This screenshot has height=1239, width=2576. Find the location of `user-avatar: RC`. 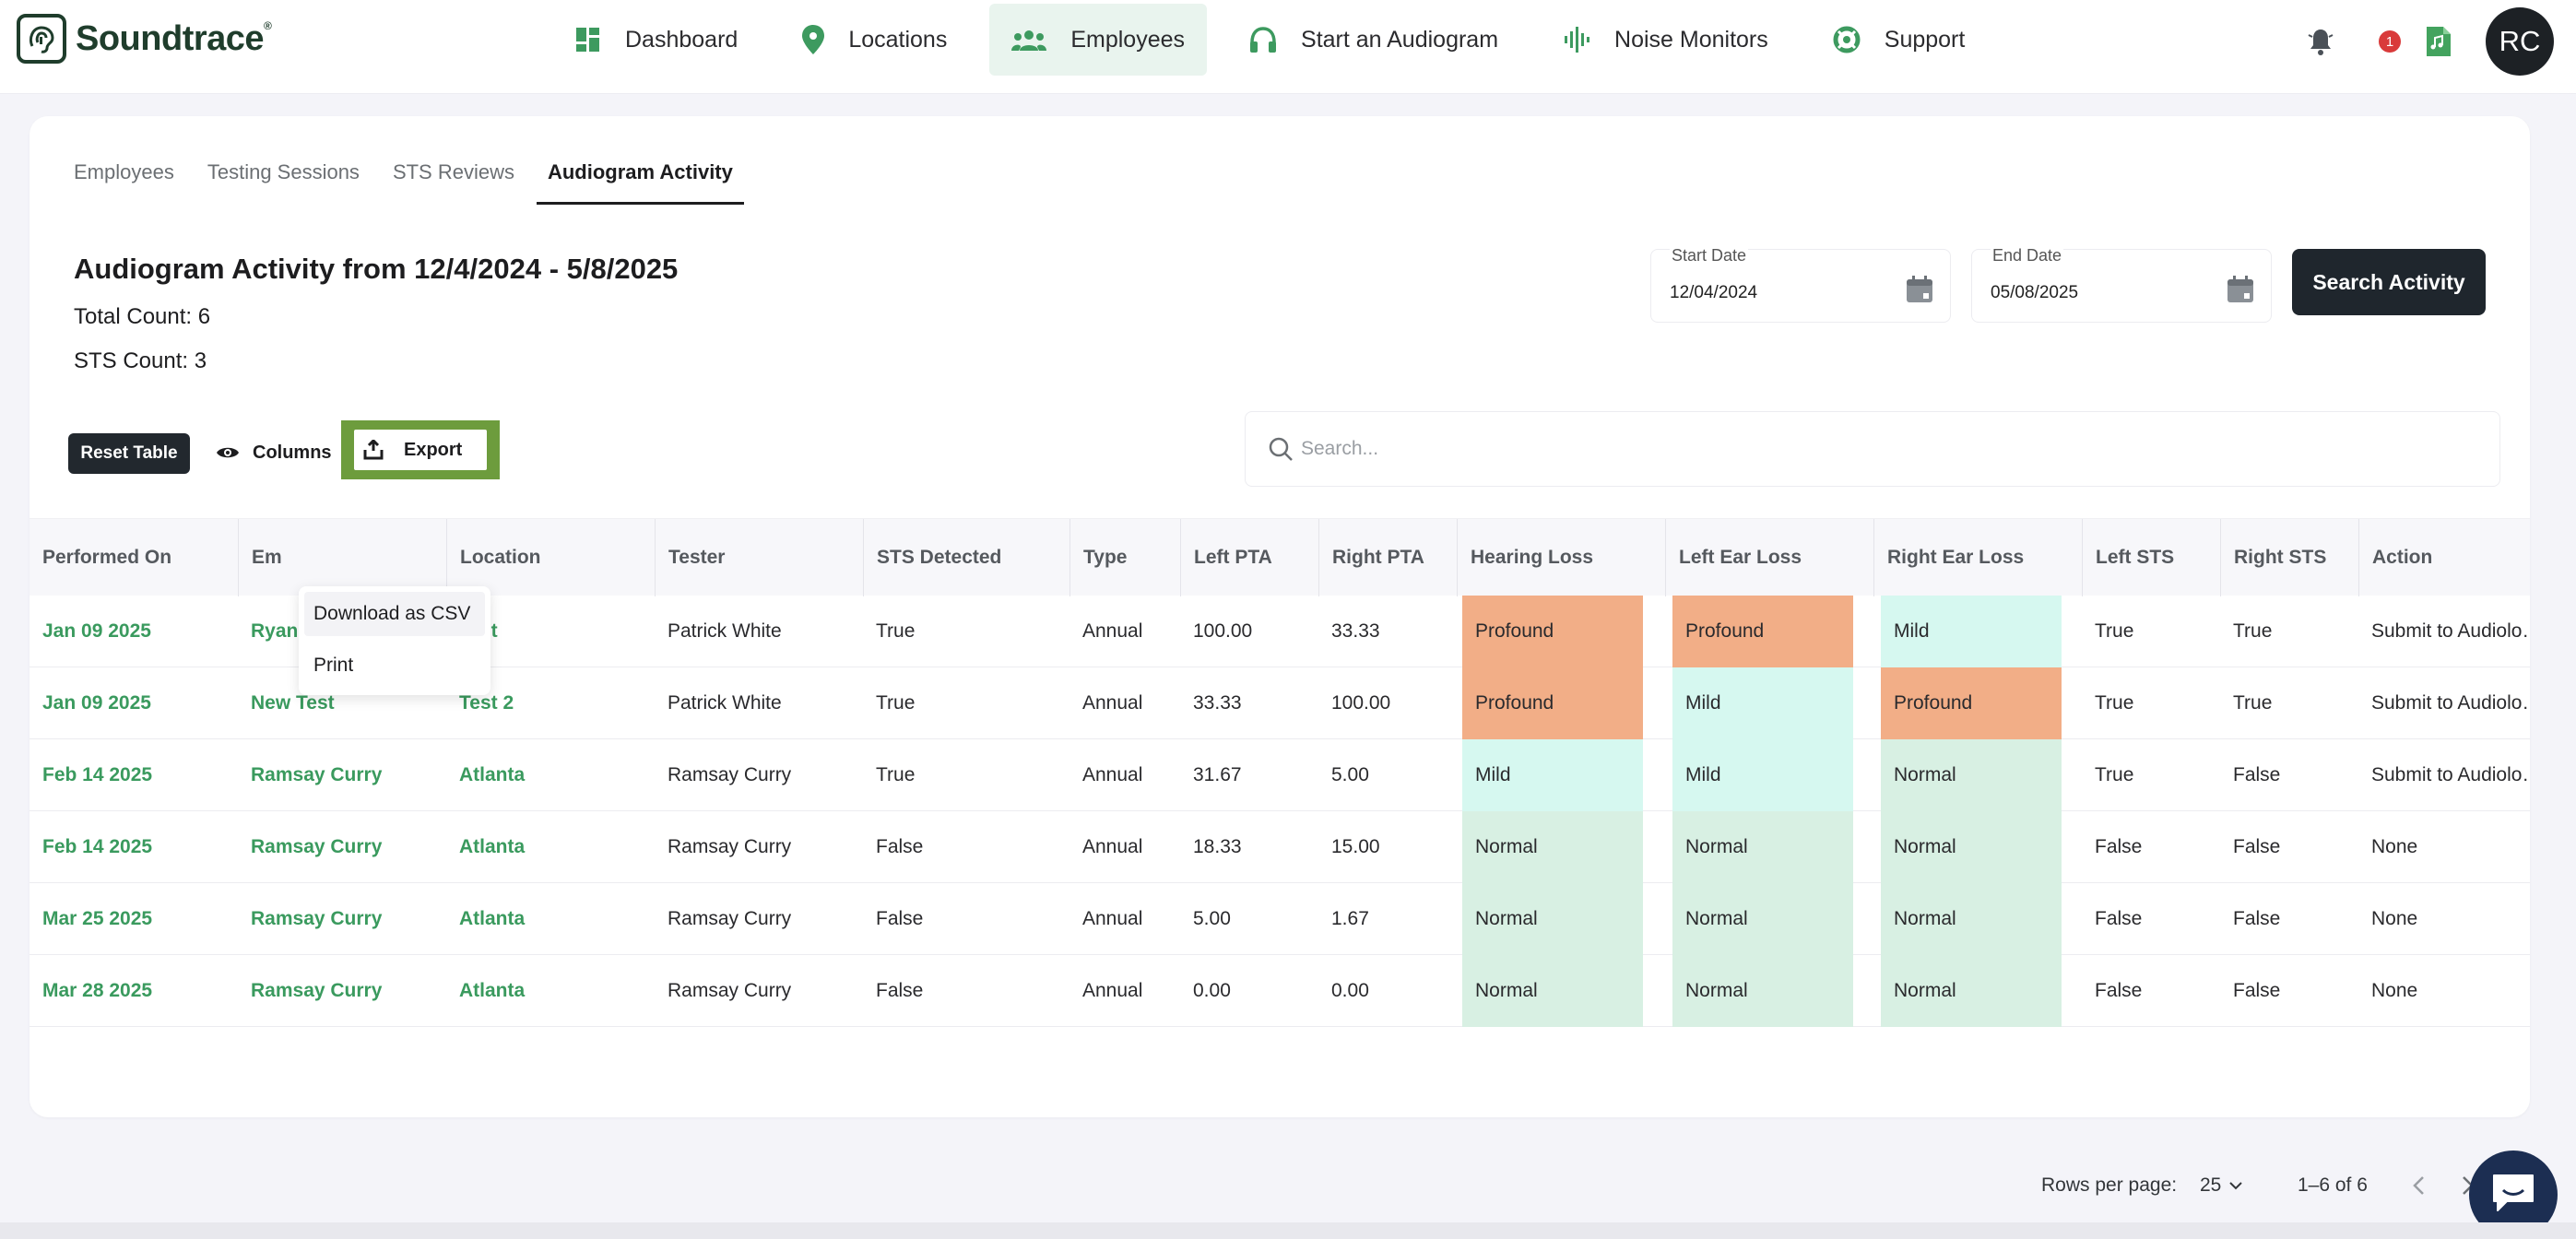

user-avatar: RC is located at coordinates (2520, 41).